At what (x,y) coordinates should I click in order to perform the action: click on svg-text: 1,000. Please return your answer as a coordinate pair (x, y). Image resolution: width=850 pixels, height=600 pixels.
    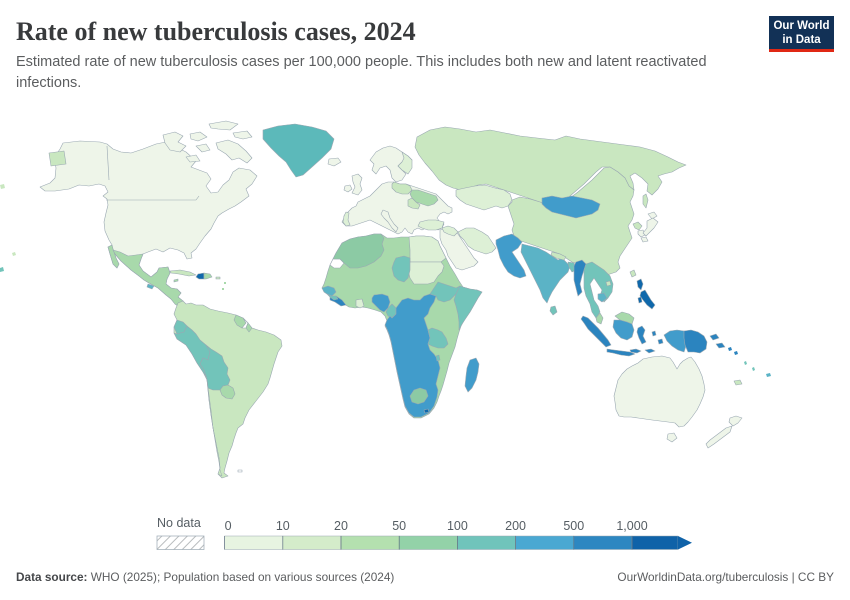
    Looking at the image, I should click on (631, 526).